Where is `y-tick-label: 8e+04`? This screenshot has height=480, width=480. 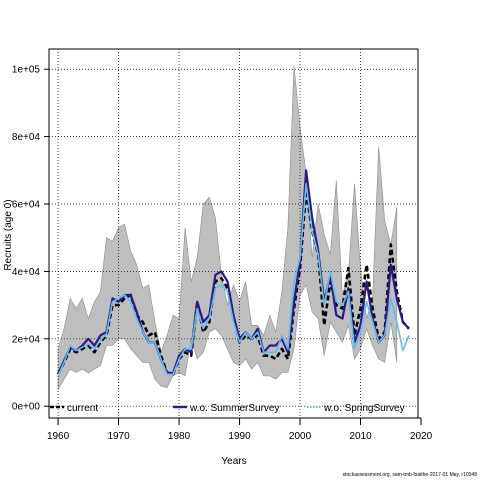 y-tick-label: 8e+04 is located at coordinates (26, 137).